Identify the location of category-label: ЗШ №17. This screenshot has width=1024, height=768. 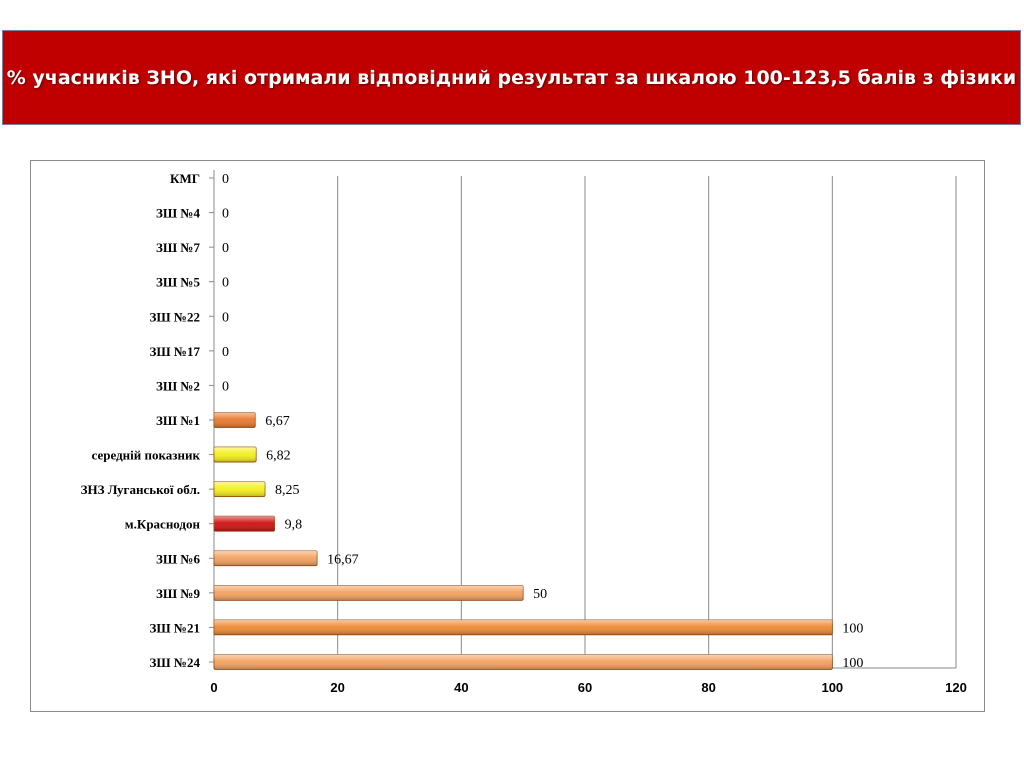
(175, 351).